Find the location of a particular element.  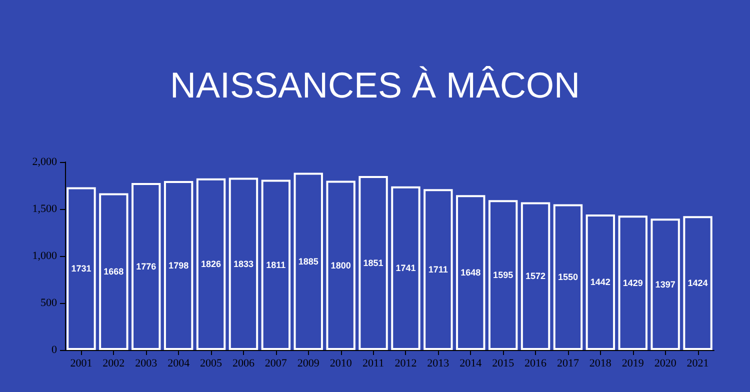

data-label: 1668 is located at coordinates (114, 271).